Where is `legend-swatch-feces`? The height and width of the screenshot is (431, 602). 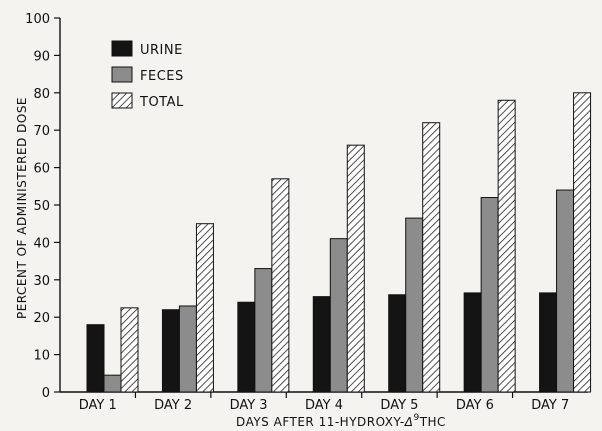 legend-swatch-feces is located at coordinates (122, 74).